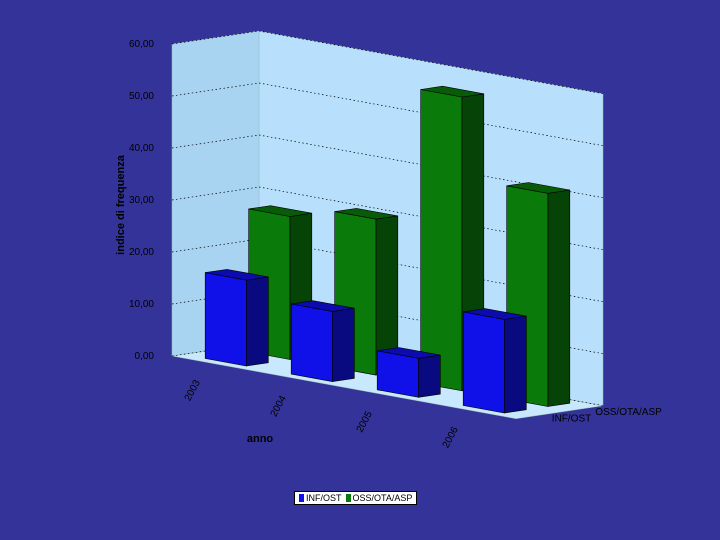 This screenshot has height=540, width=720. I want to click on y-tick-label: 30,00, so click(141, 200).